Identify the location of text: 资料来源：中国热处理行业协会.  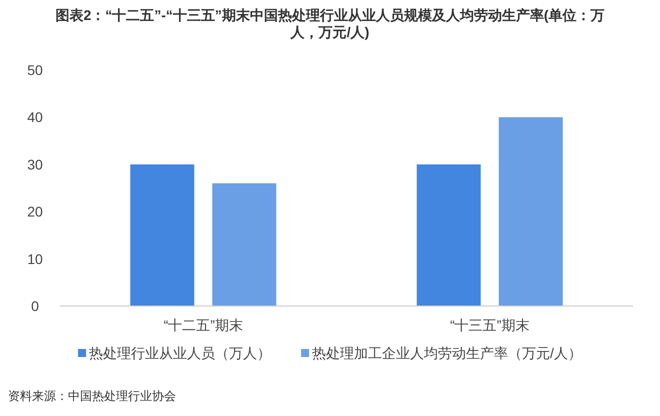
(92, 396).